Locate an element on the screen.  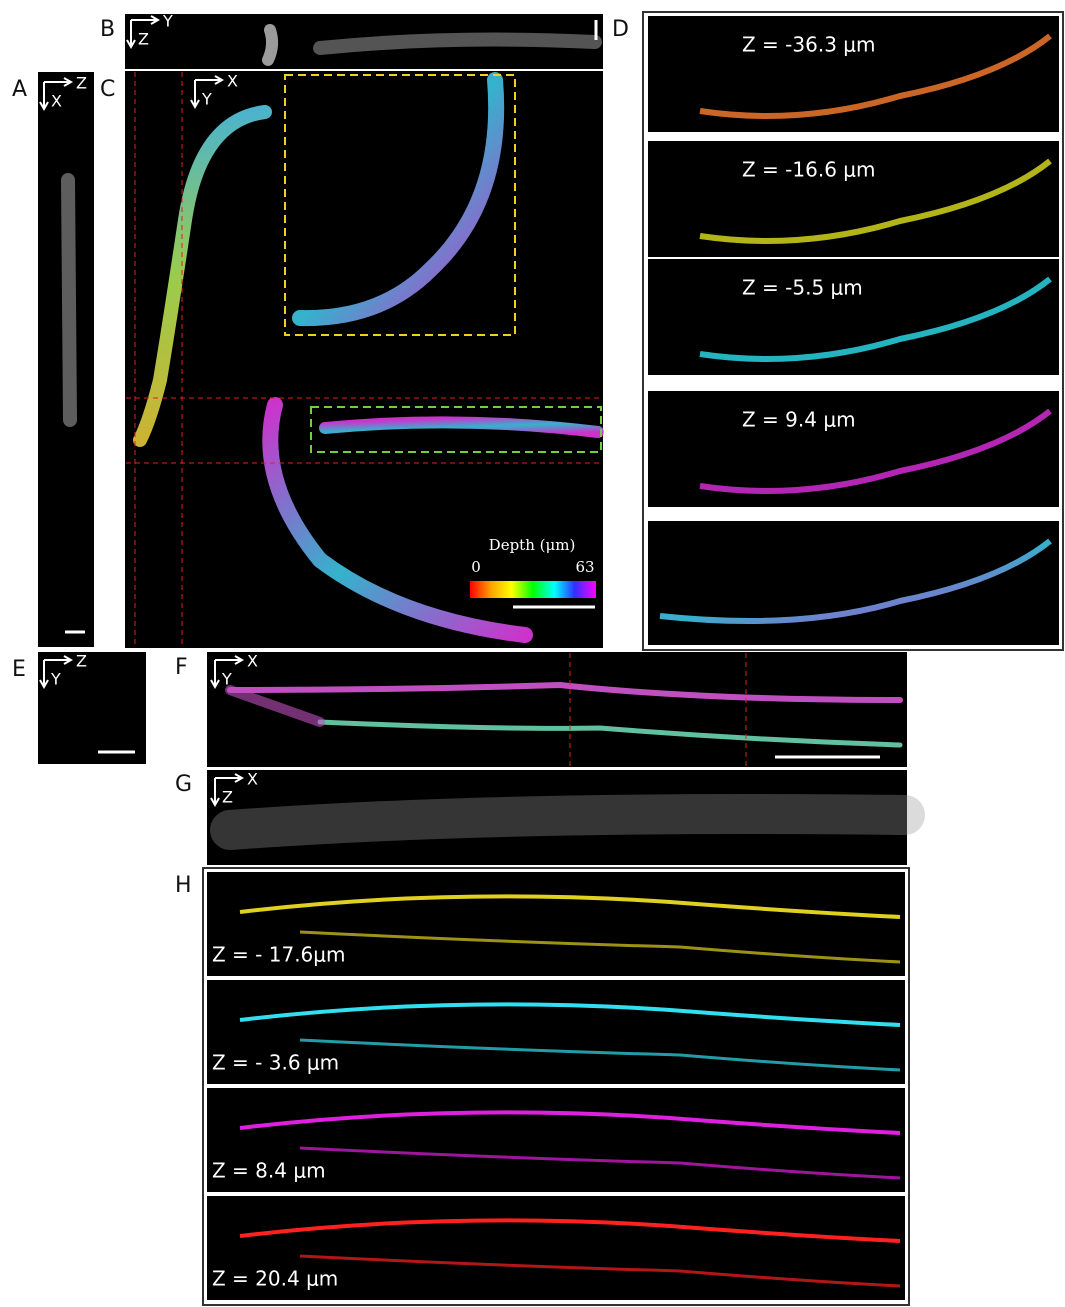
panel-letter: B is located at coordinates (107, 29).